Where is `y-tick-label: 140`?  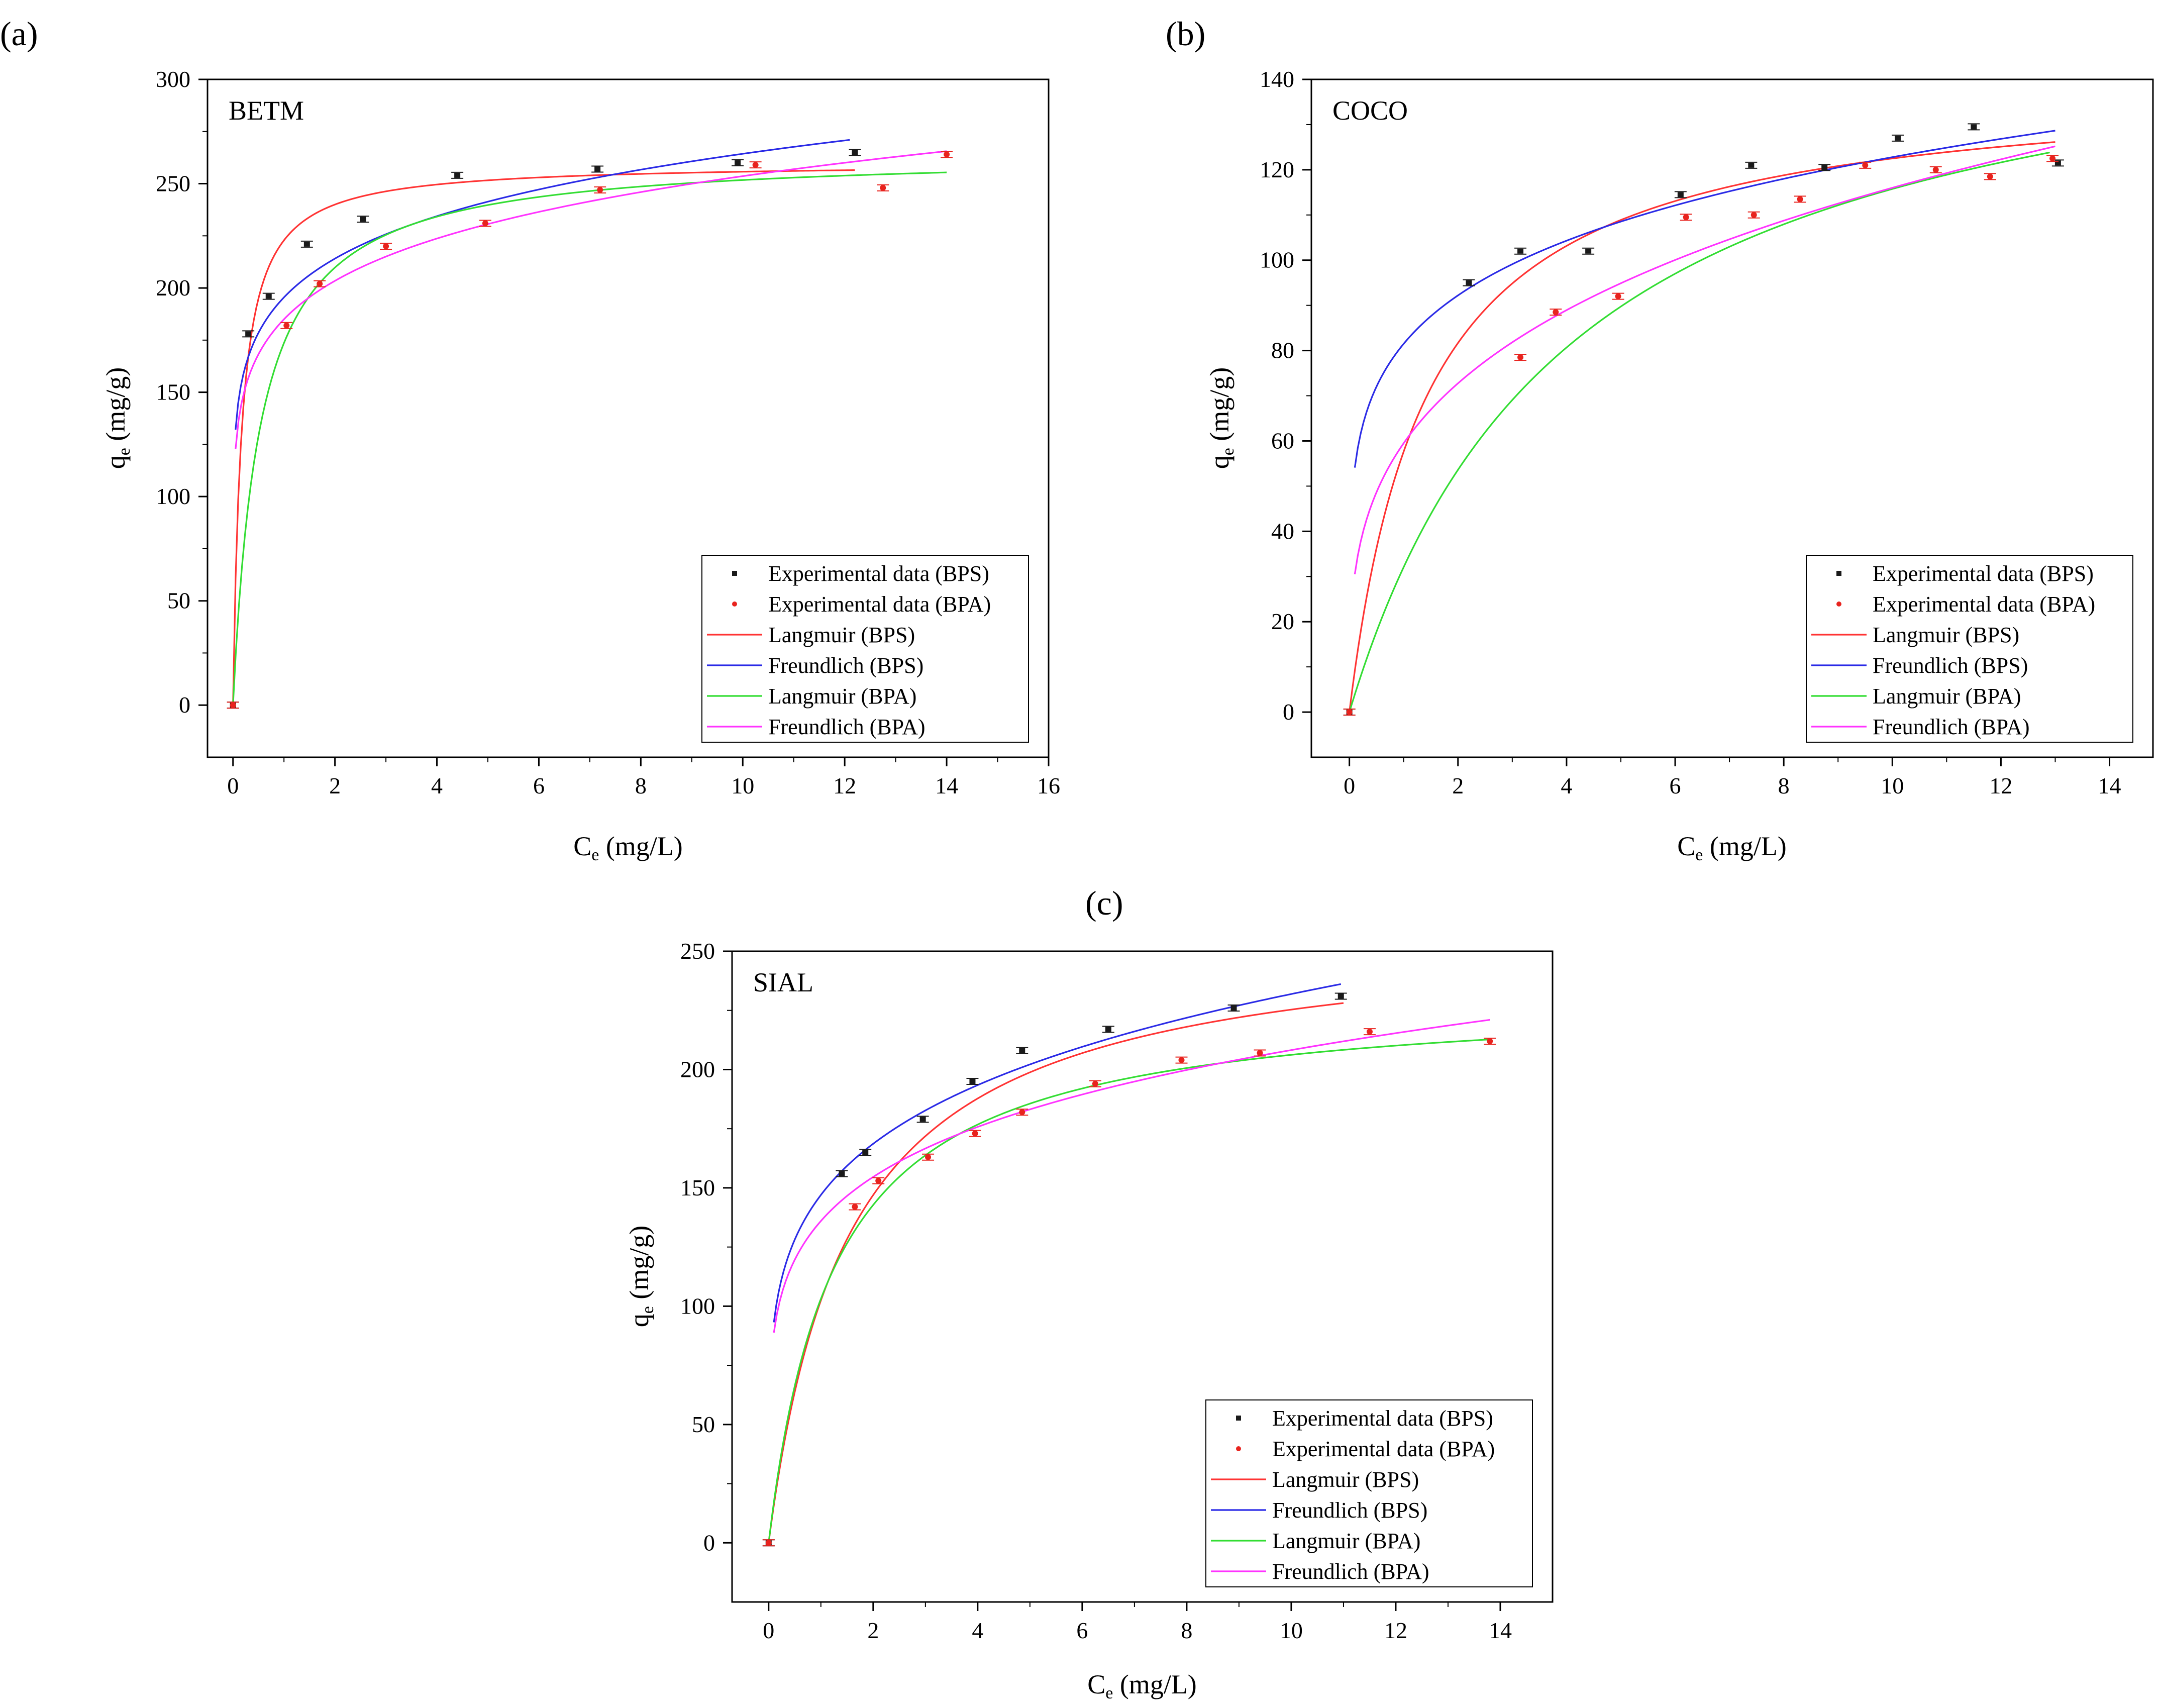
y-tick-label: 140 is located at coordinates (1277, 79).